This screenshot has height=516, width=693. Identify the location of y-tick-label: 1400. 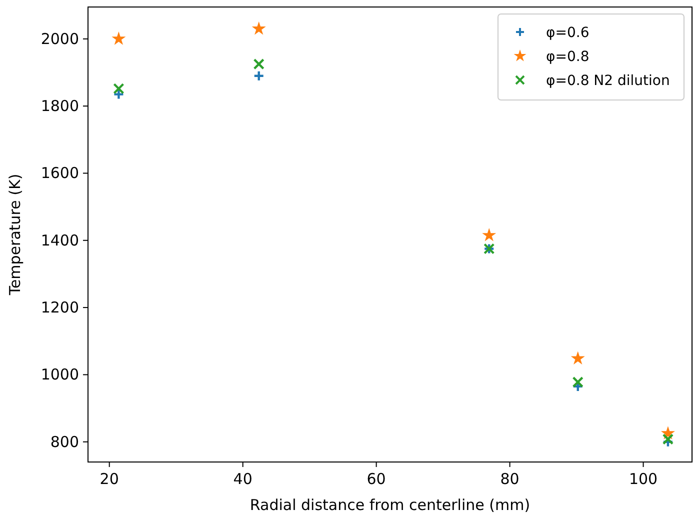
(59, 240).